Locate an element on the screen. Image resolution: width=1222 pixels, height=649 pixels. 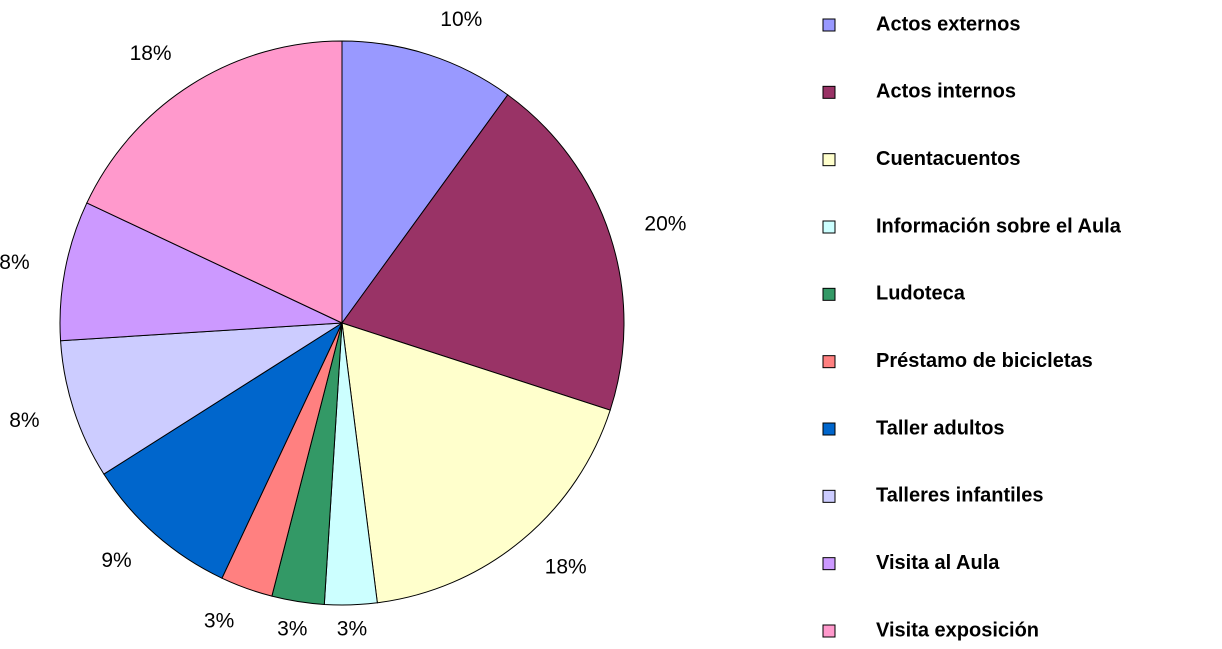
legend-label: Información sobre el Aula is located at coordinates (999, 226).